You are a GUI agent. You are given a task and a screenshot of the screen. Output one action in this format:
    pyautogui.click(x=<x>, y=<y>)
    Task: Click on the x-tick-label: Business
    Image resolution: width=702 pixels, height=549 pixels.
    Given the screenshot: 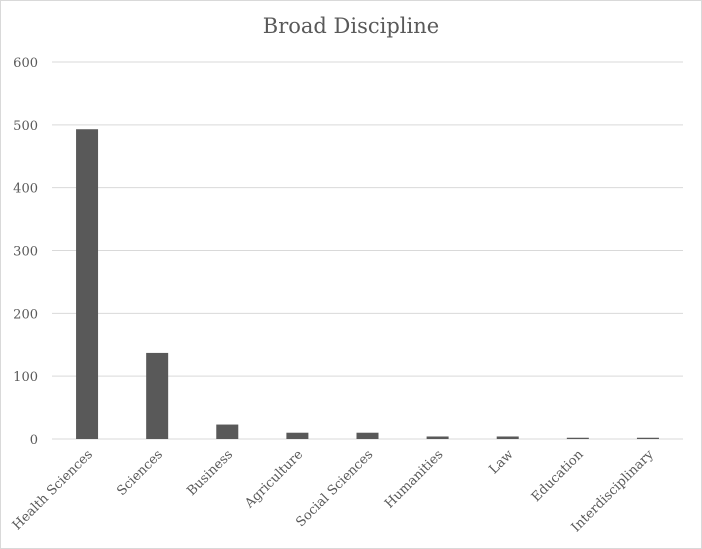 What is the action you would take?
    pyautogui.click(x=210, y=473)
    